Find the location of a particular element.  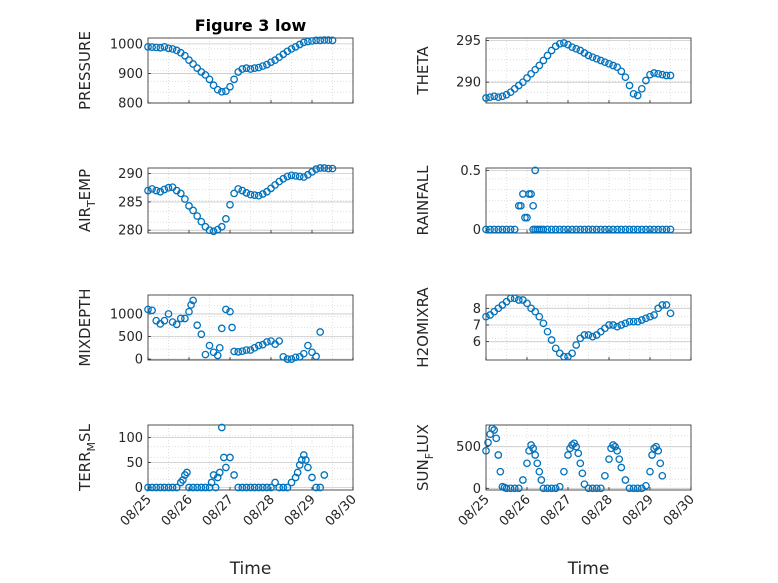

y-axis-label: MIXDEPTH is located at coordinates (85, 327).